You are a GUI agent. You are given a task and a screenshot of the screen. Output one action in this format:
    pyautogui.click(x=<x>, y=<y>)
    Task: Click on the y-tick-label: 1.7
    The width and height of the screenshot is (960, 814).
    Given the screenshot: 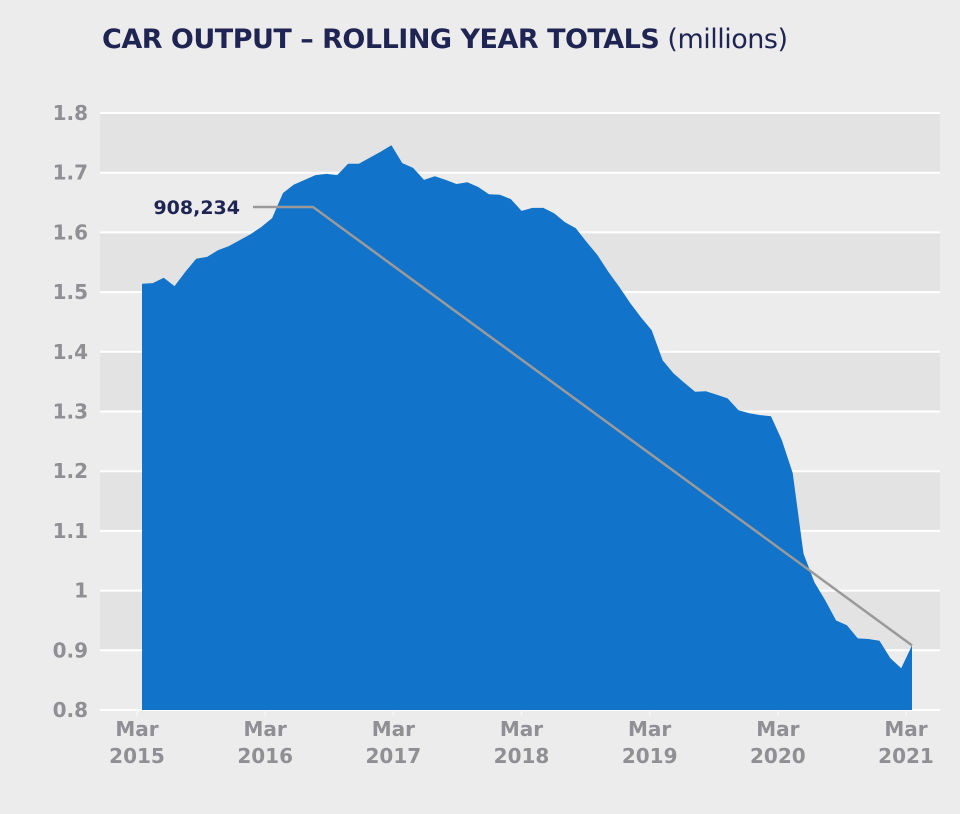 What is the action you would take?
    pyautogui.click(x=70, y=173)
    